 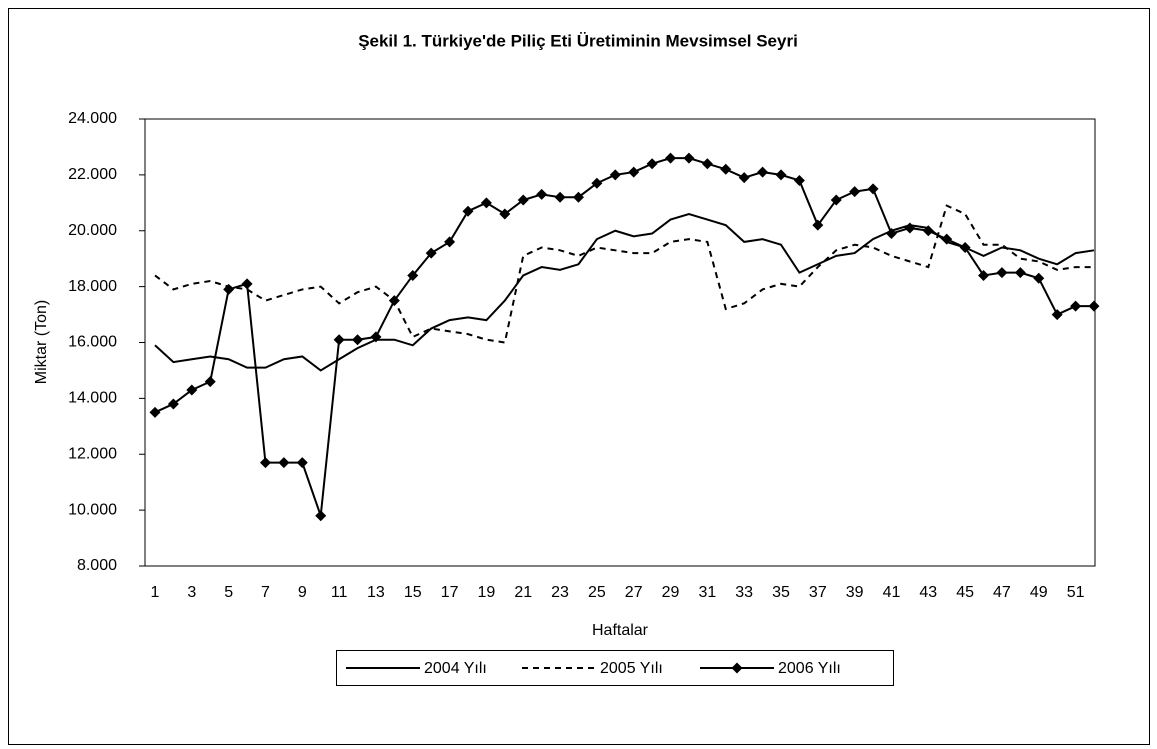 I want to click on y-tick-label: 24.000, so click(x=92, y=118).